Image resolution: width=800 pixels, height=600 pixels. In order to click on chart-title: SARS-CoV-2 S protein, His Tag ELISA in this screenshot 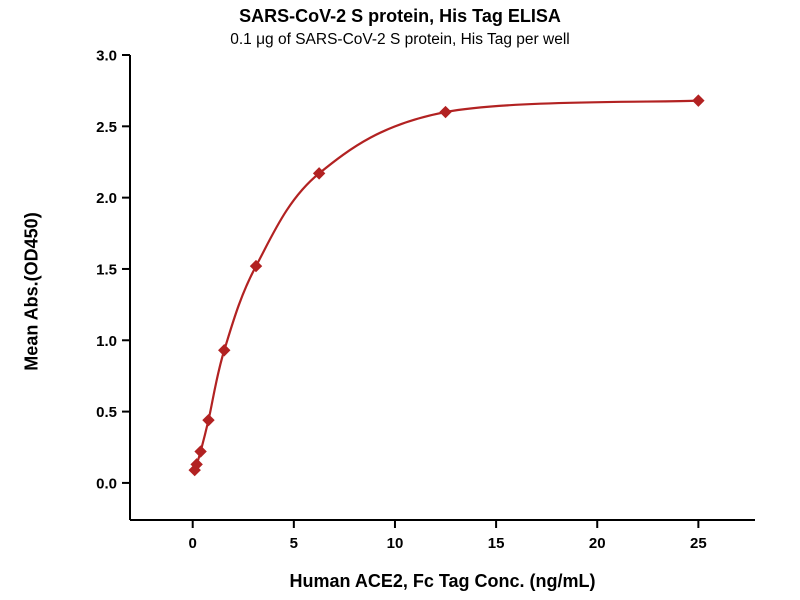, I will do `click(400, 16)`.